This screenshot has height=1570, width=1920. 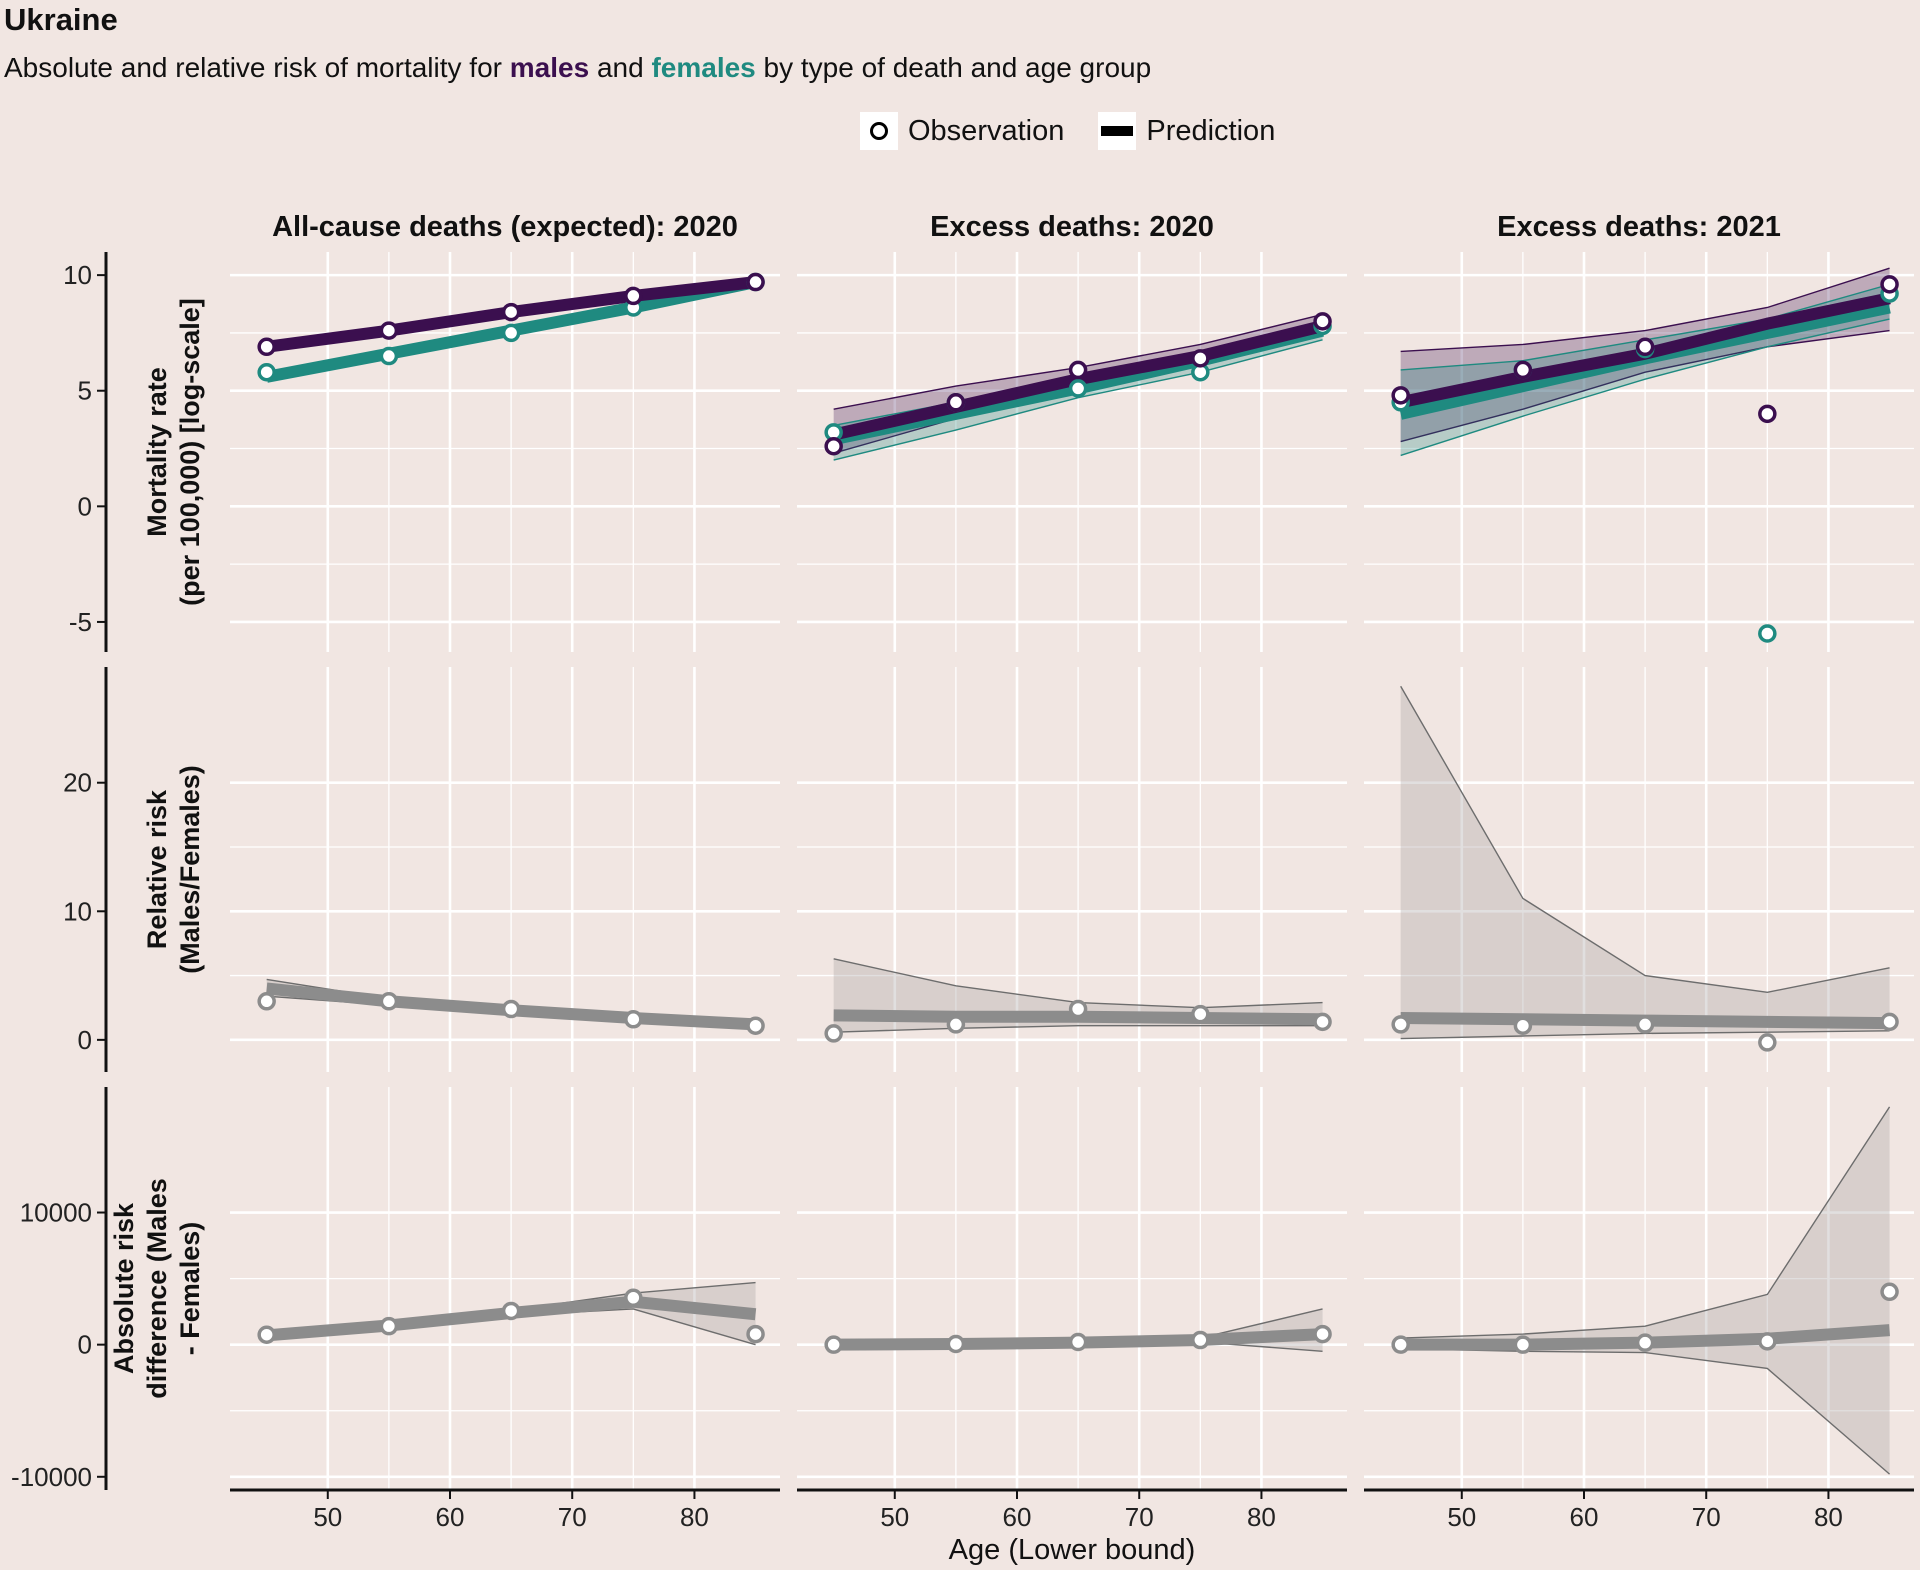 I want to click on ci-upper-difference, so click(x=1645, y=1222).